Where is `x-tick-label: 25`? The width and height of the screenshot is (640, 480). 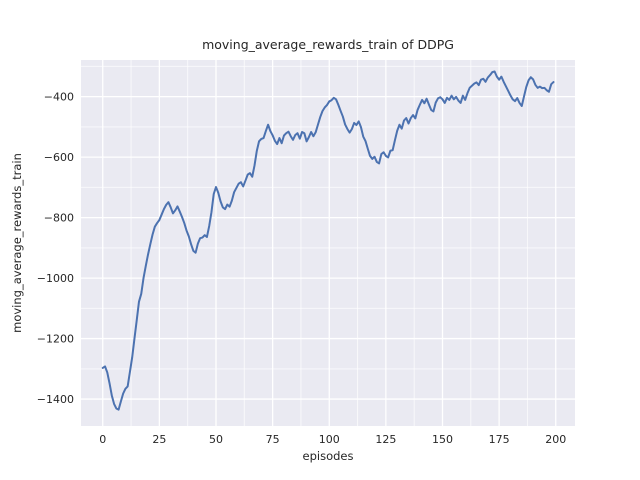 x-tick-label: 25 is located at coordinates (159, 439).